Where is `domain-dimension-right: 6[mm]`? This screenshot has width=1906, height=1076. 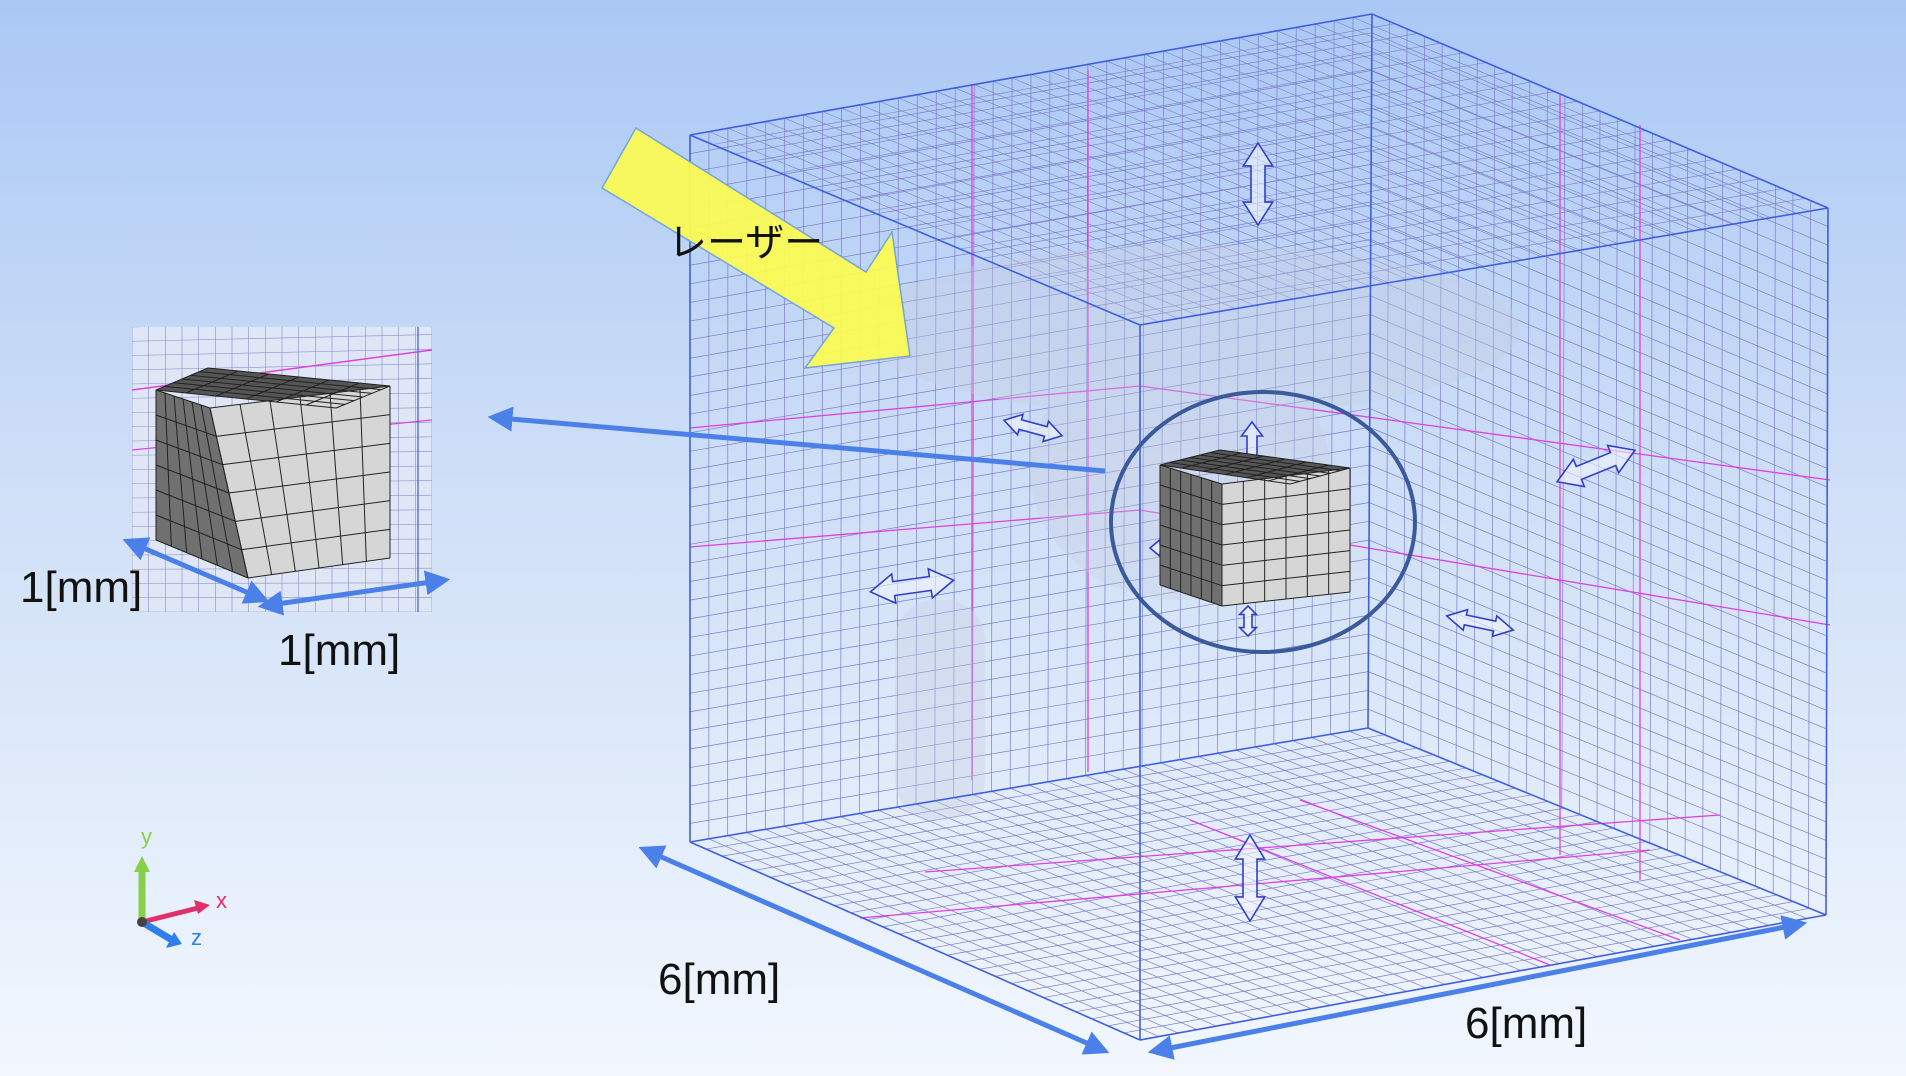
domain-dimension-right: 6[mm] is located at coordinates (1526, 1023).